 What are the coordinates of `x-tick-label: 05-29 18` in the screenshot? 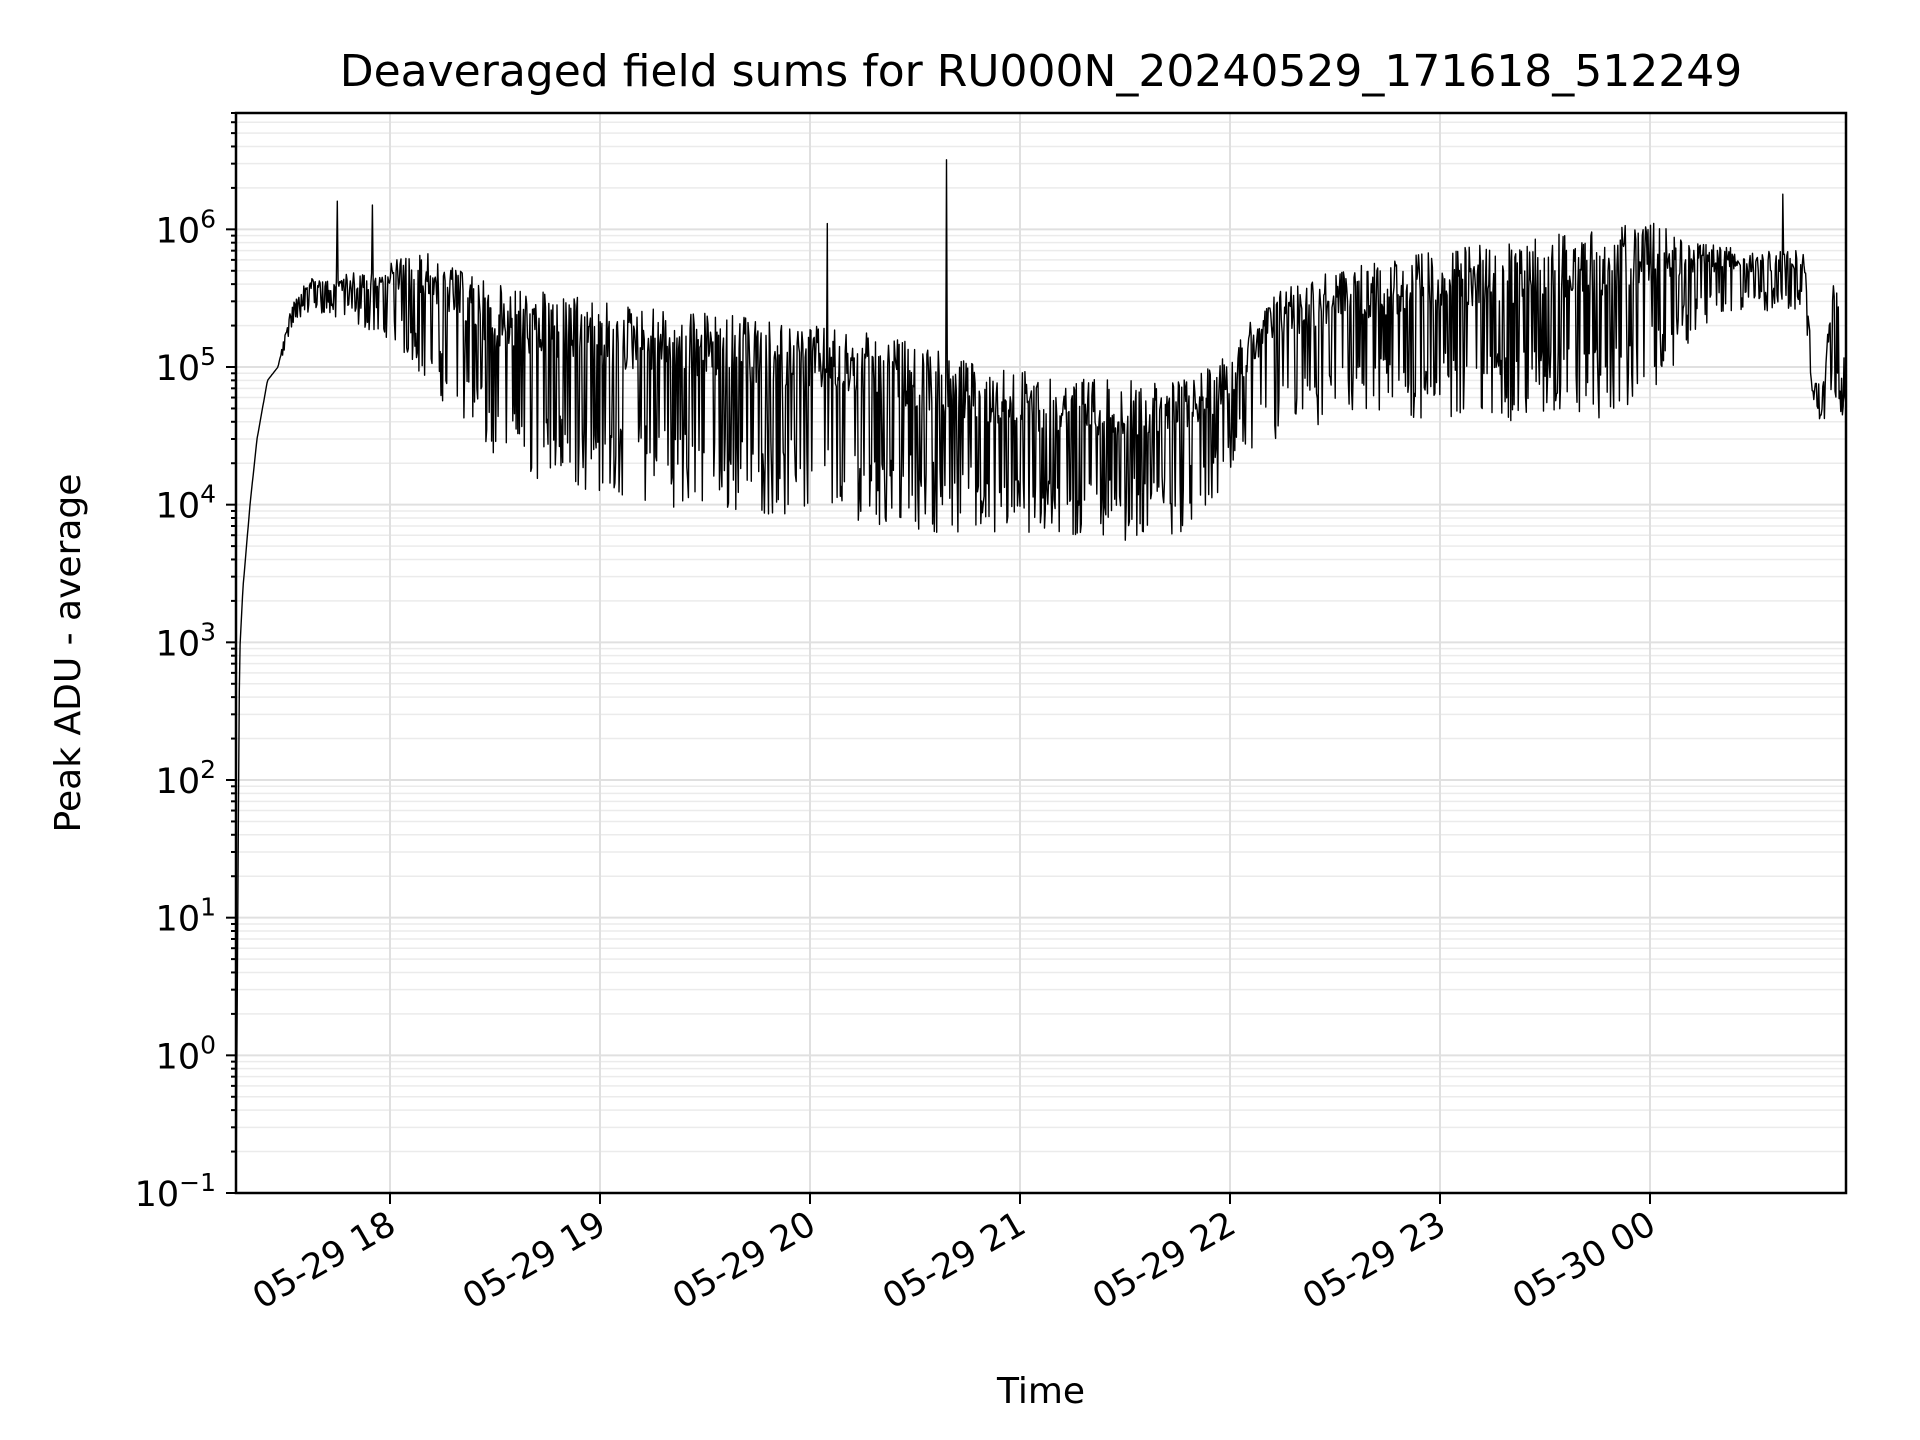 It's located at (324, 1260).